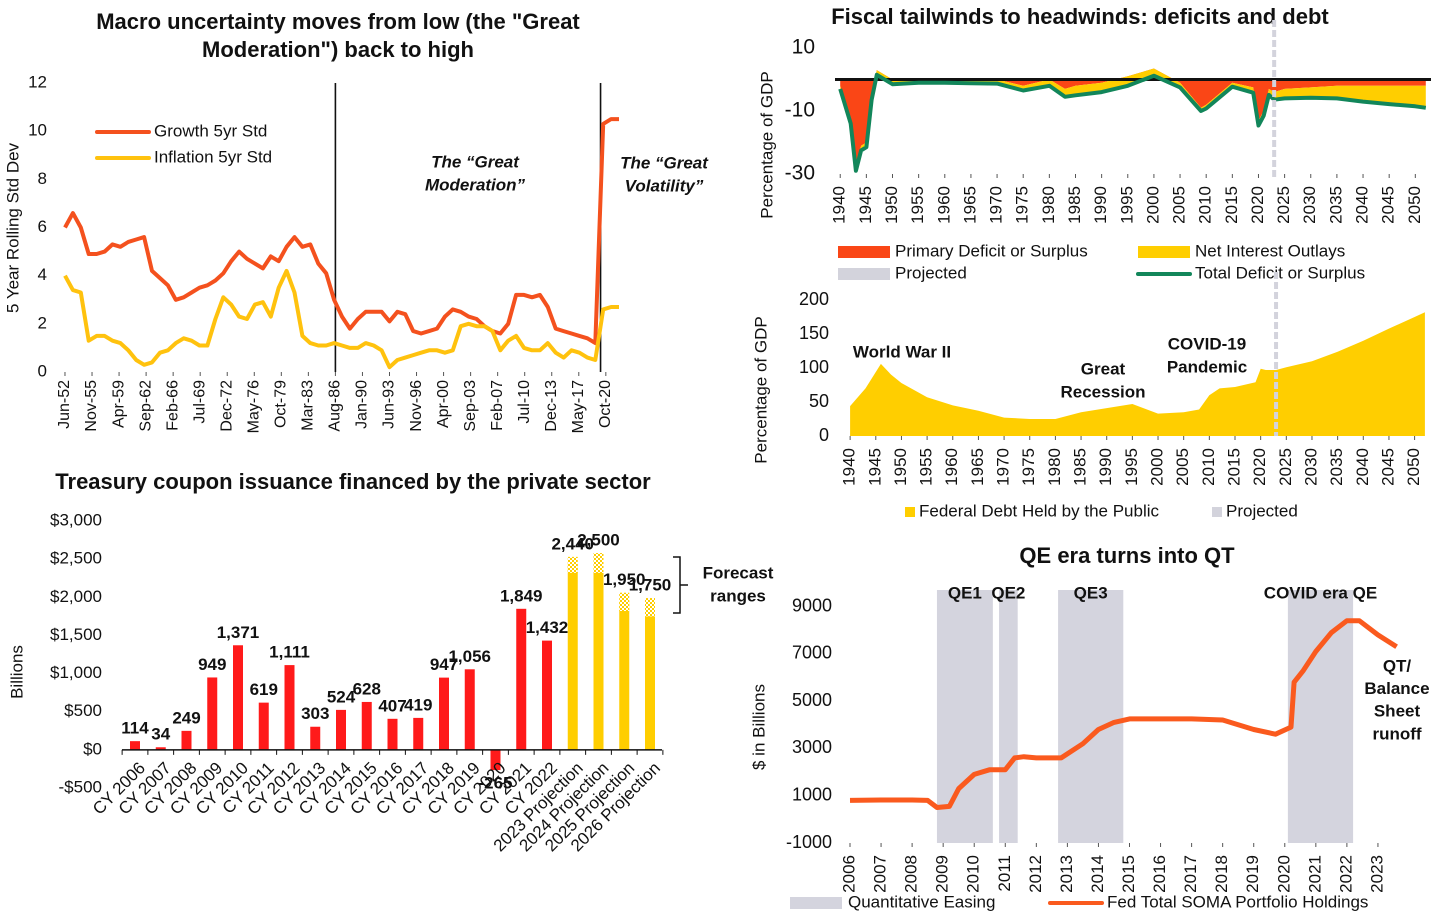 The height and width of the screenshot is (917, 1445). Describe the element at coordinates (367, 688) in the screenshot. I see `value-label: 628` at that location.